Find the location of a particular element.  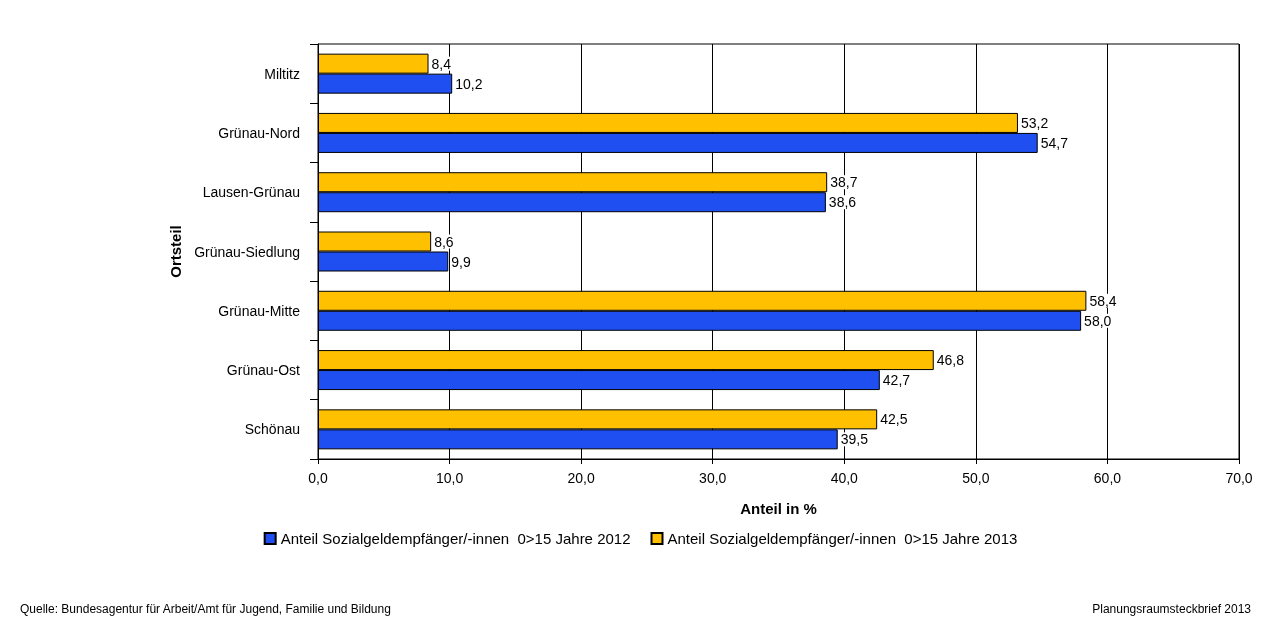

x-axis-title: Anteil in % is located at coordinates (778, 508).